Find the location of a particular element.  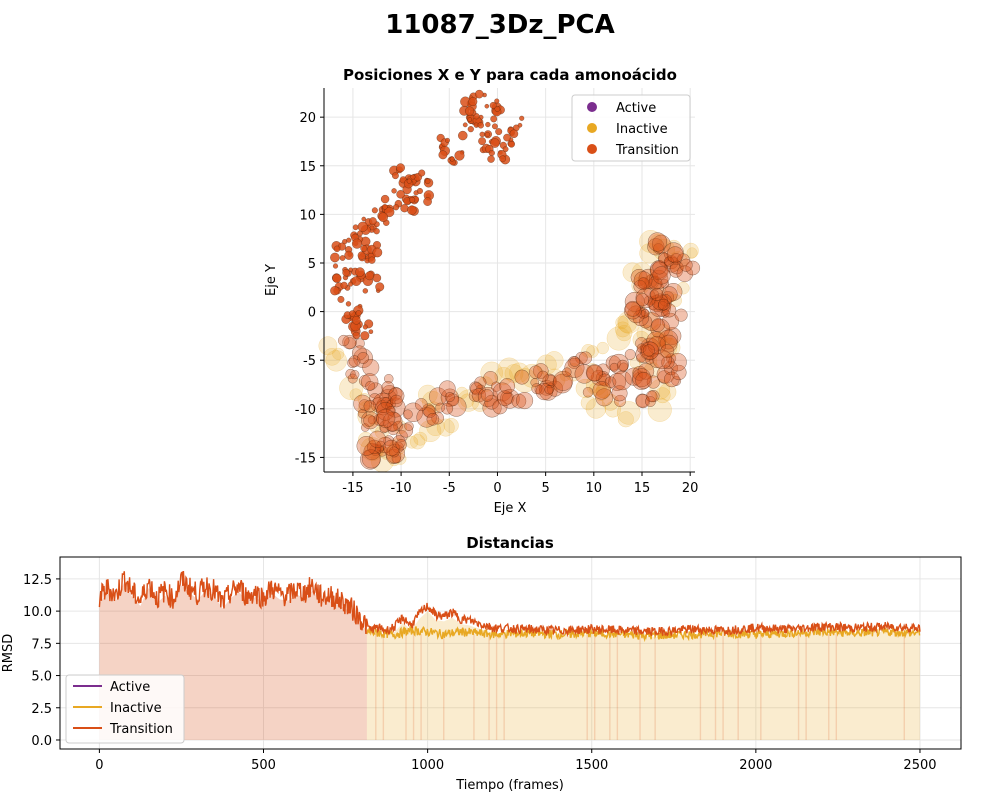

line-legend-label-active: Active is located at coordinates (130, 687).